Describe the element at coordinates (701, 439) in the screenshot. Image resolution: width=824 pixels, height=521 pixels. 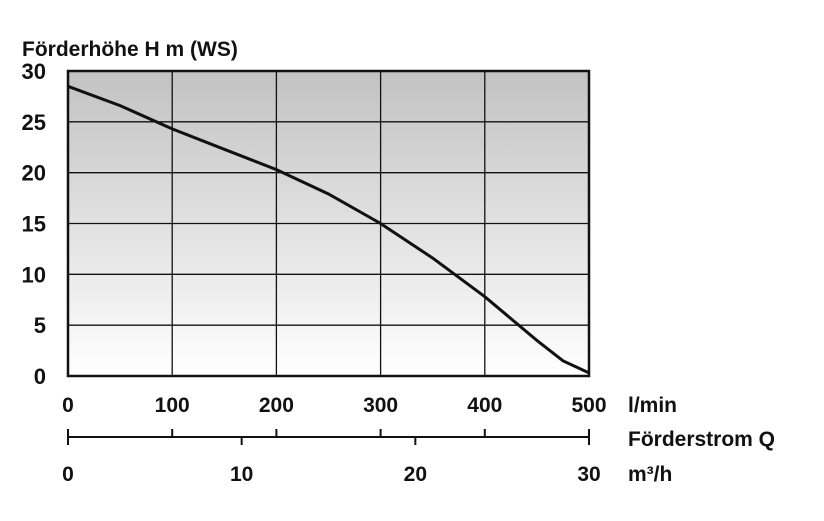
I see `x-axis-title: Förderstrom Q` at that location.